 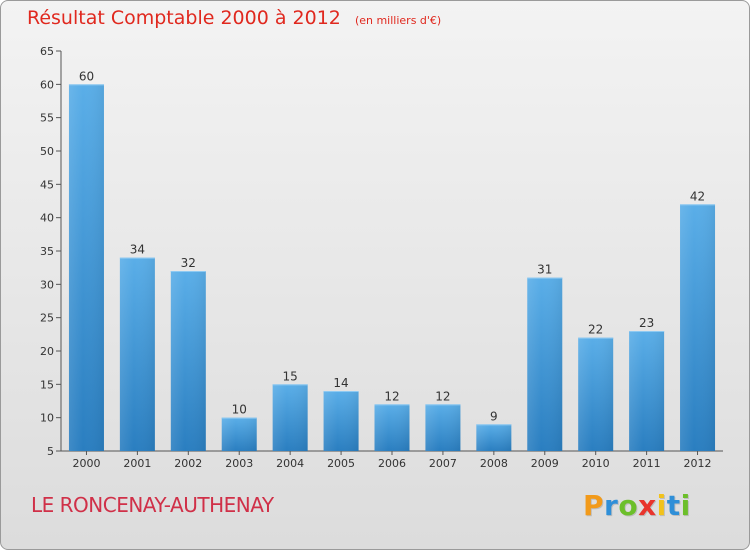 I want to click on x-tick-label-2007: 2007, so click(x=443, y=463).